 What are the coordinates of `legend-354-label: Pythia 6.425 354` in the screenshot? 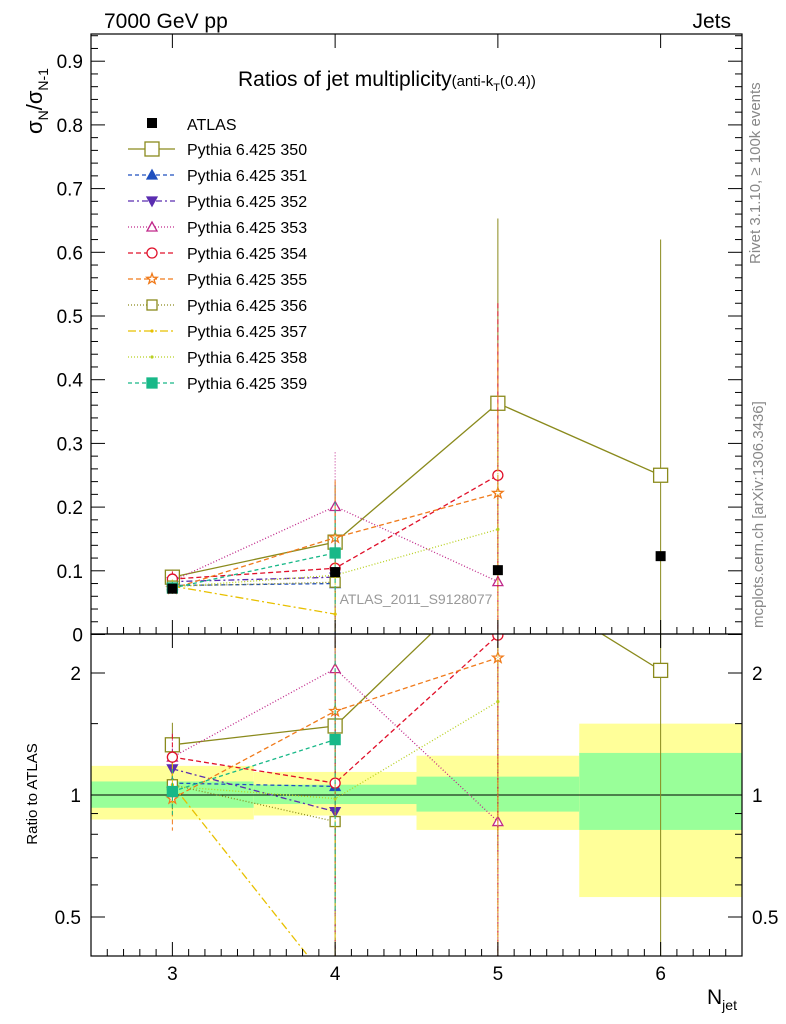 It's located at (247, 254).